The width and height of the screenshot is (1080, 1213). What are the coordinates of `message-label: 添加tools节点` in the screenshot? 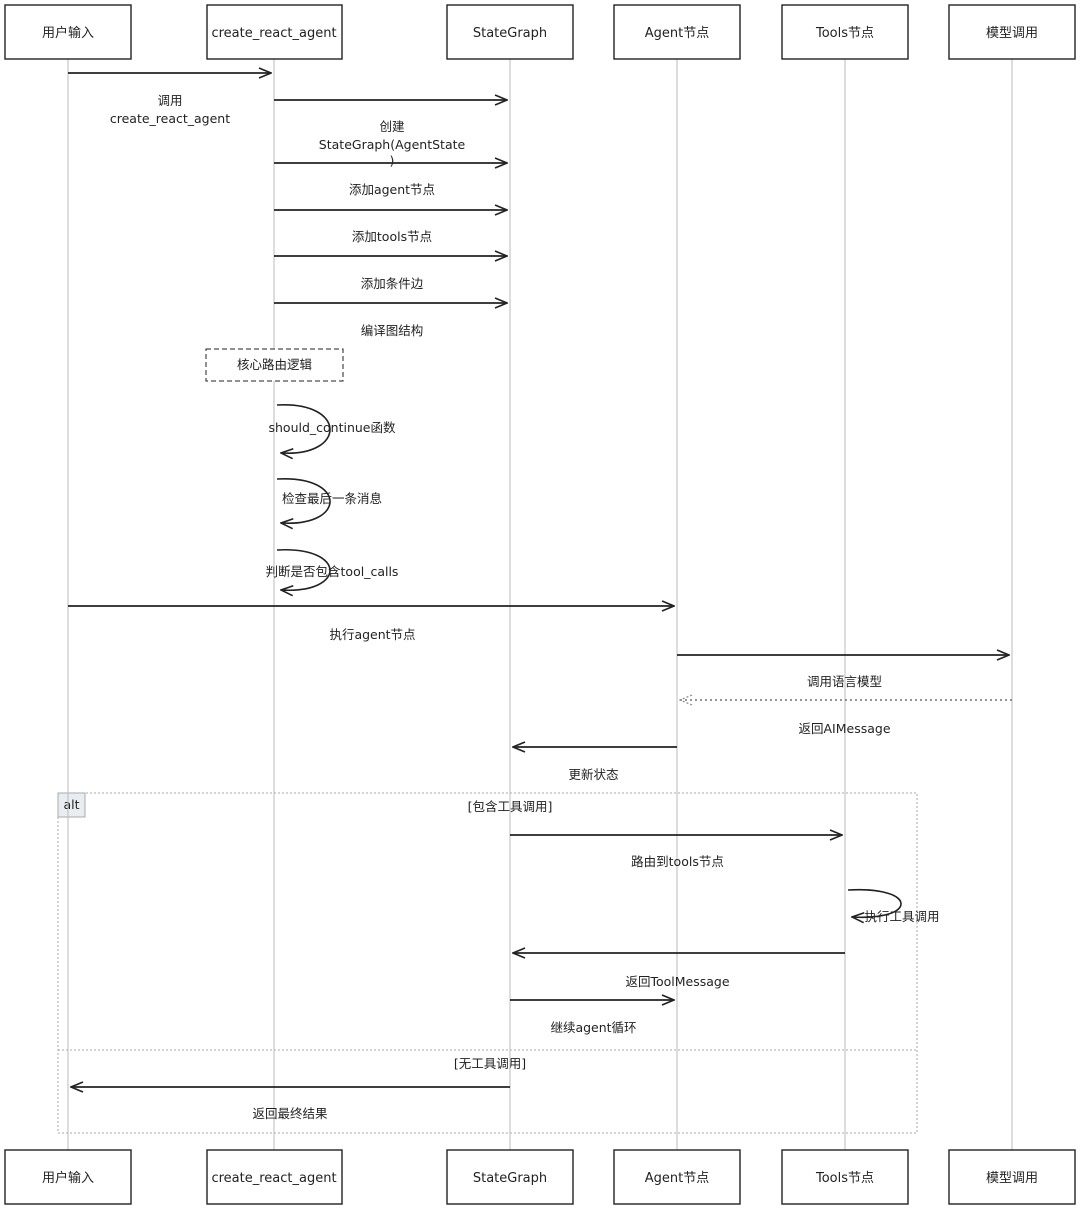 It's located at (392, 236).